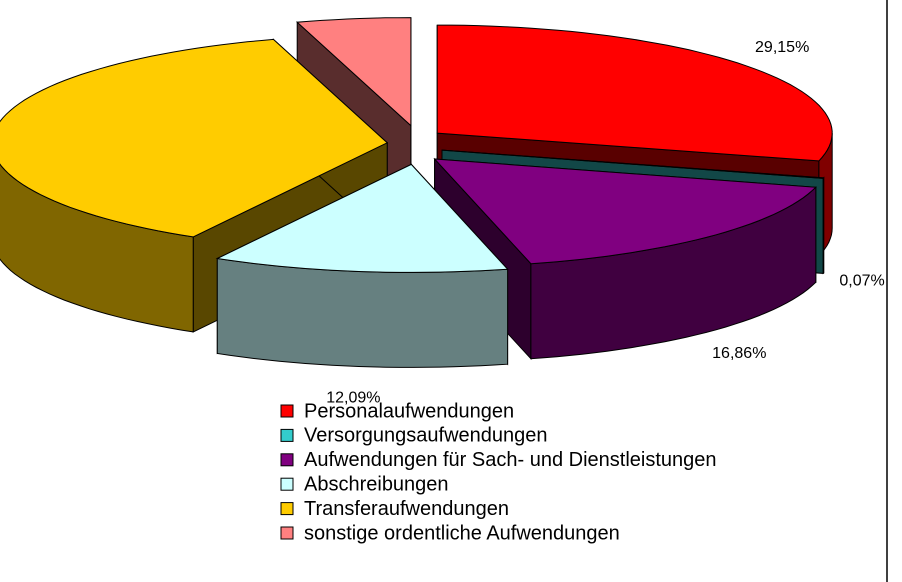 The image size is (902, 582). What do you see at coordinates (739, 353) in the screenshot?
I see `data-label: 16,86%` at bounding box center [739, 353].